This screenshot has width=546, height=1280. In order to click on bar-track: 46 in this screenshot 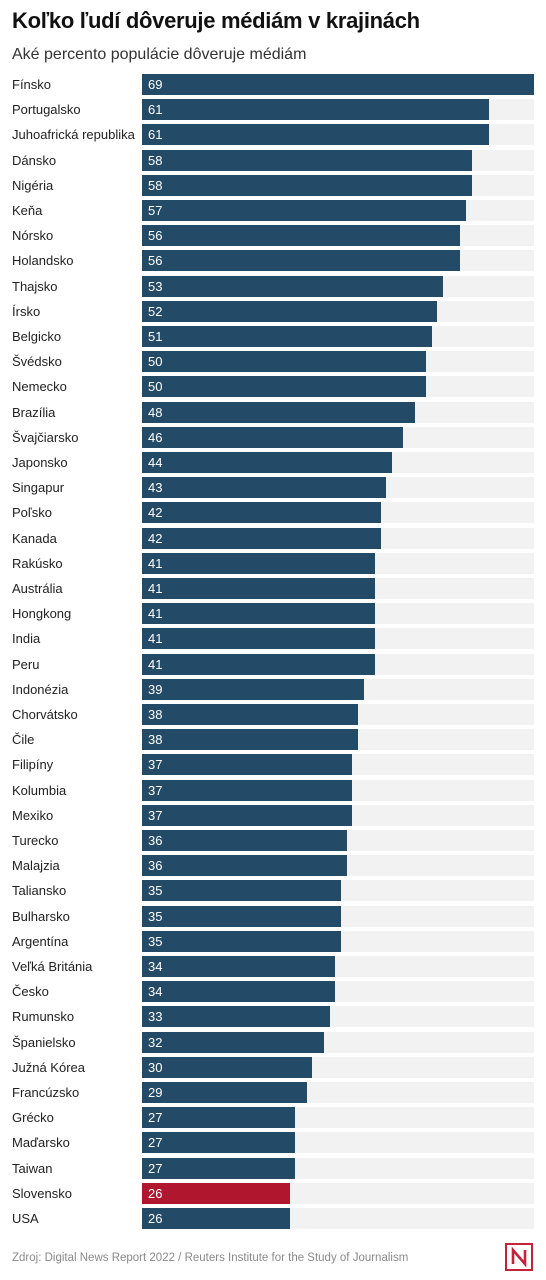, I will do `click(338, 437)`.